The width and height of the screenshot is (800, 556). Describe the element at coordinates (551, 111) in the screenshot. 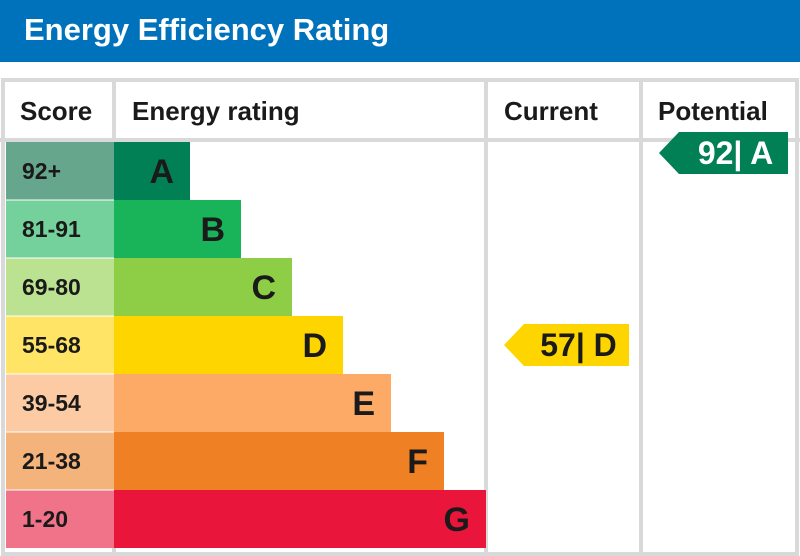

I see `header-current: Current` at that location.